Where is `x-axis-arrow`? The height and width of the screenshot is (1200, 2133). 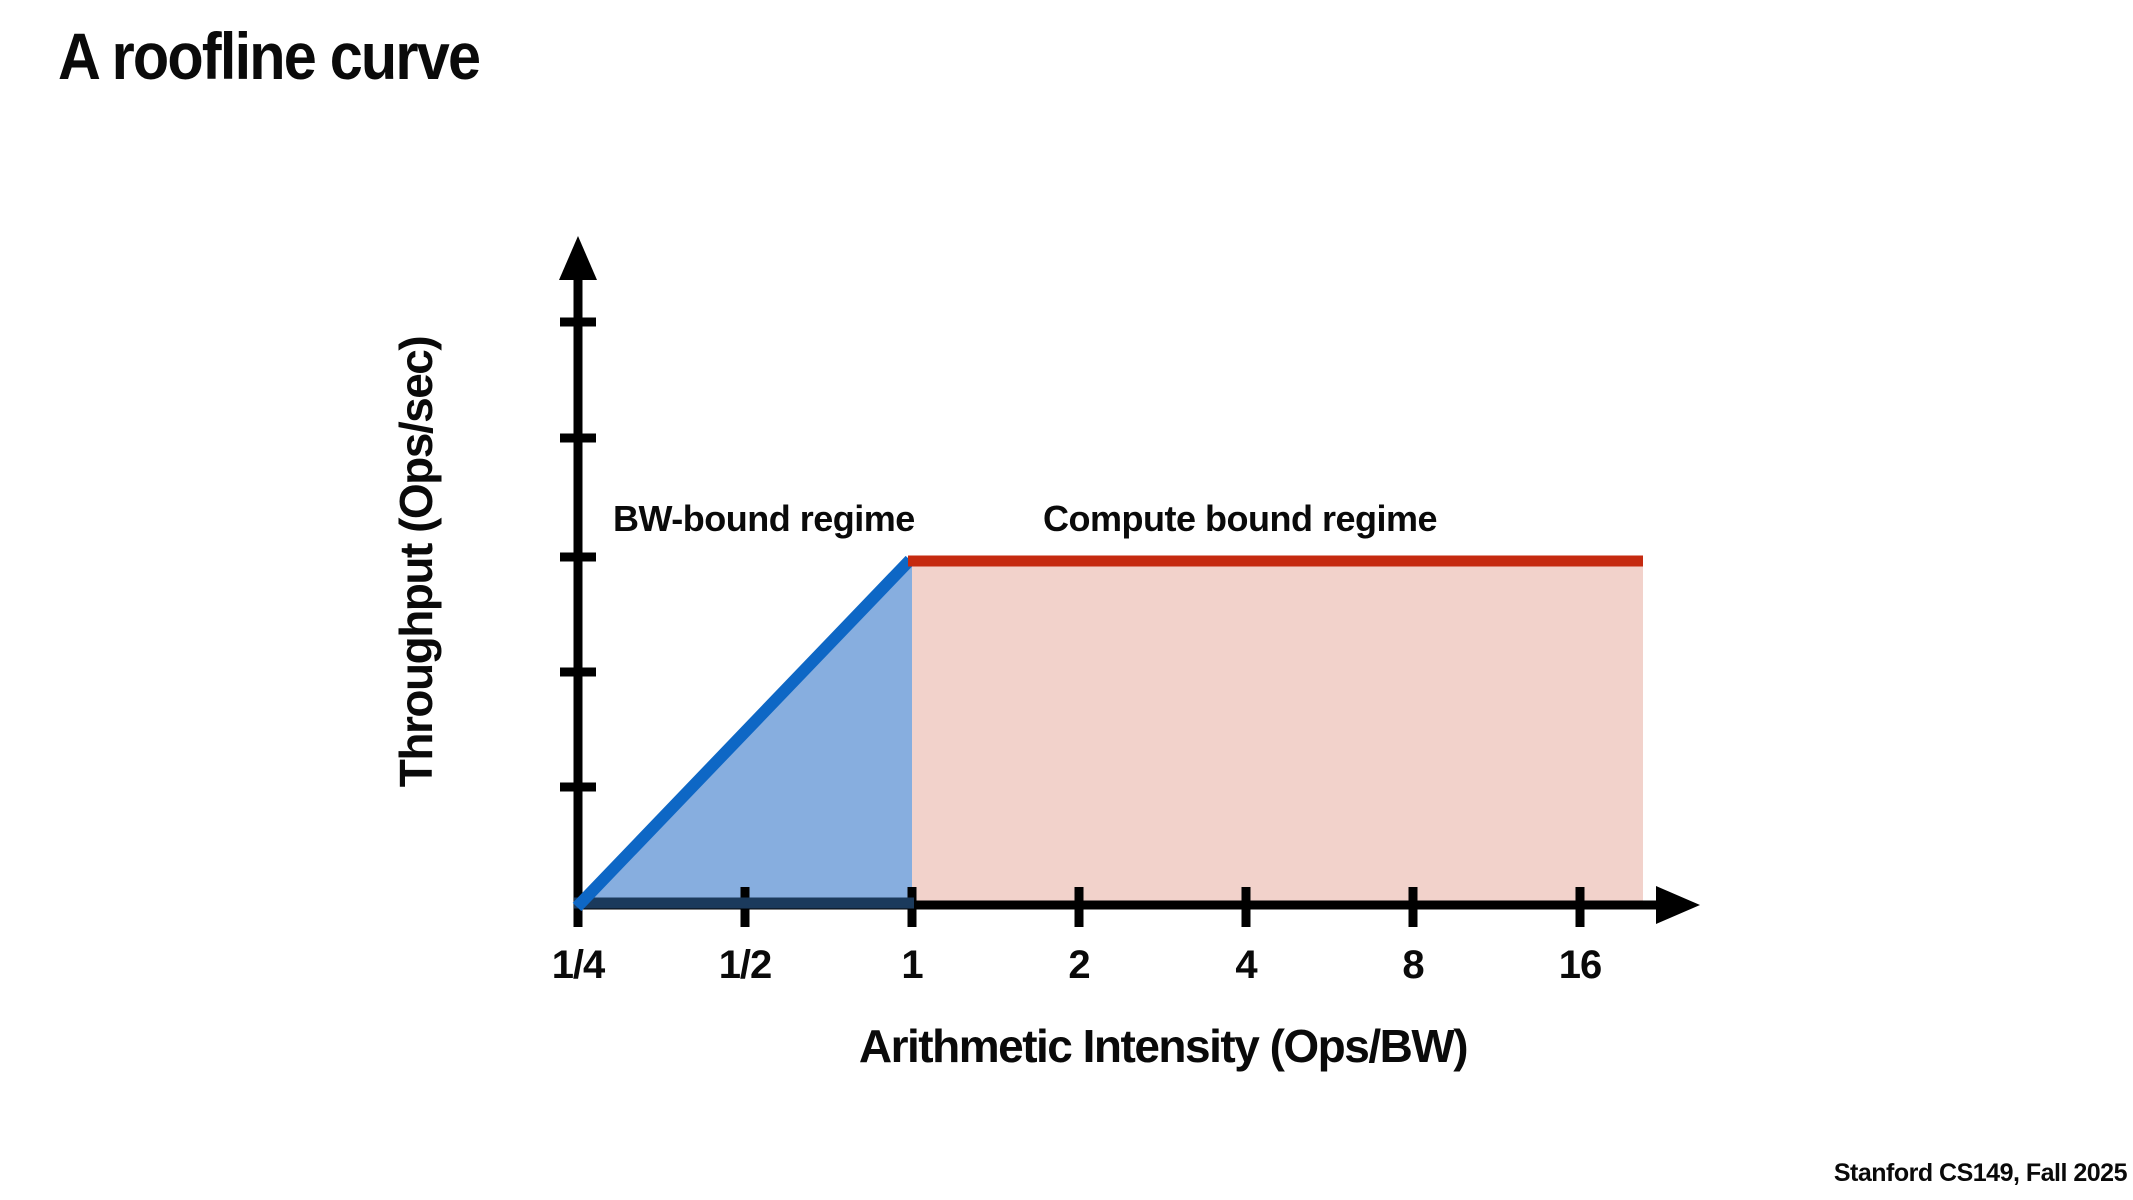 x-axis-arrow is located at coordinates (1678, 905).